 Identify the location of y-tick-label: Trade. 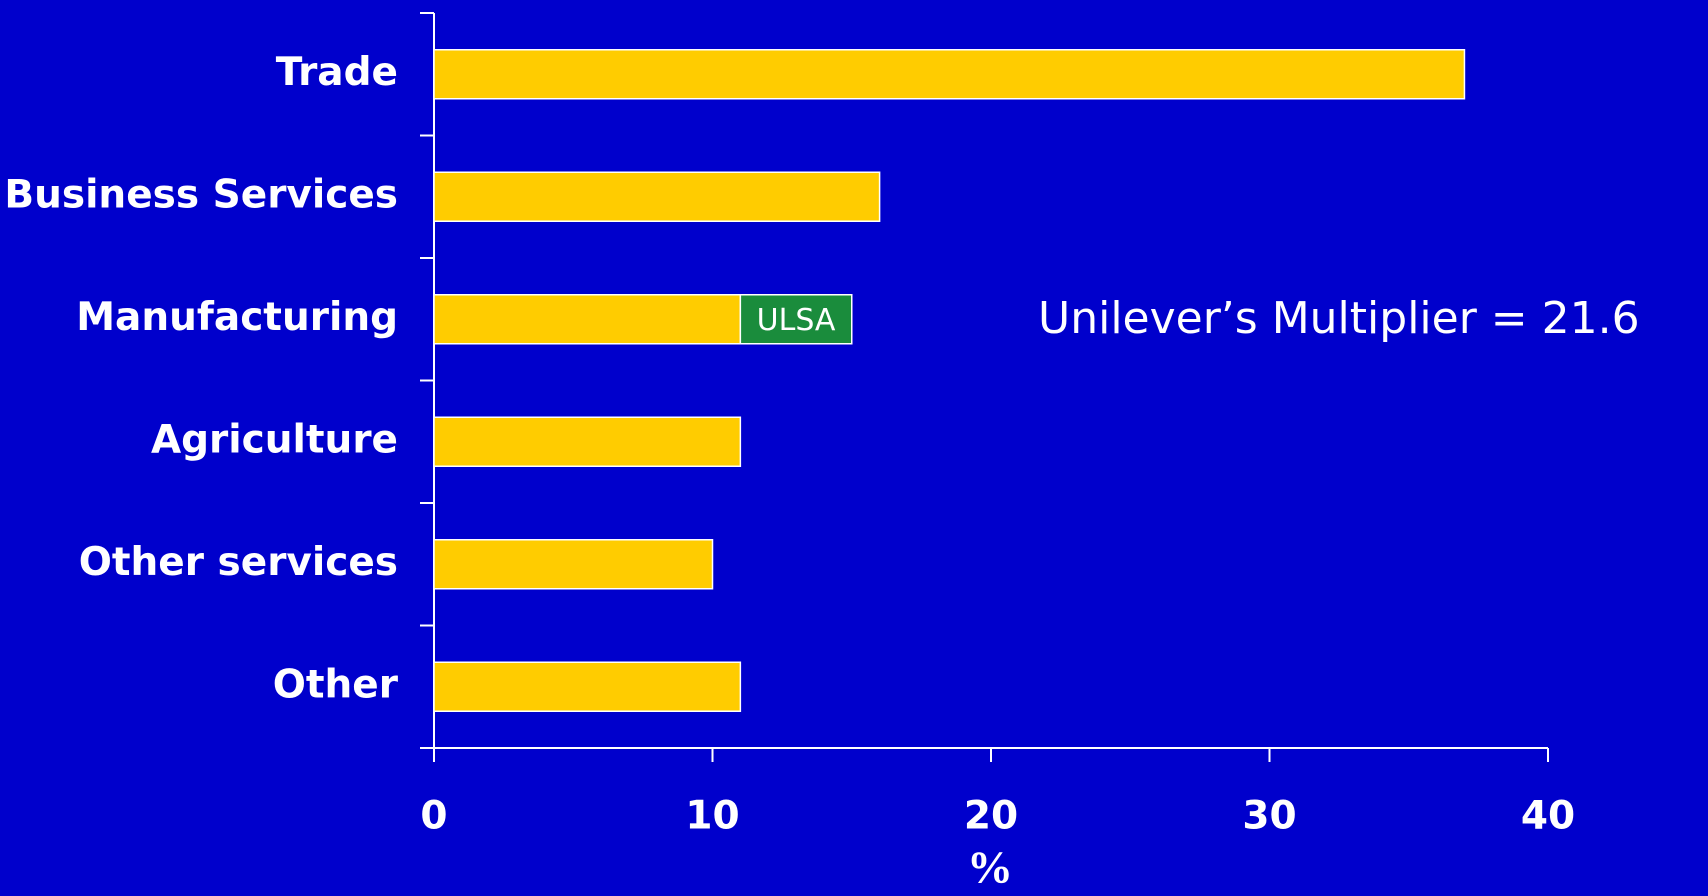
(337, 72).